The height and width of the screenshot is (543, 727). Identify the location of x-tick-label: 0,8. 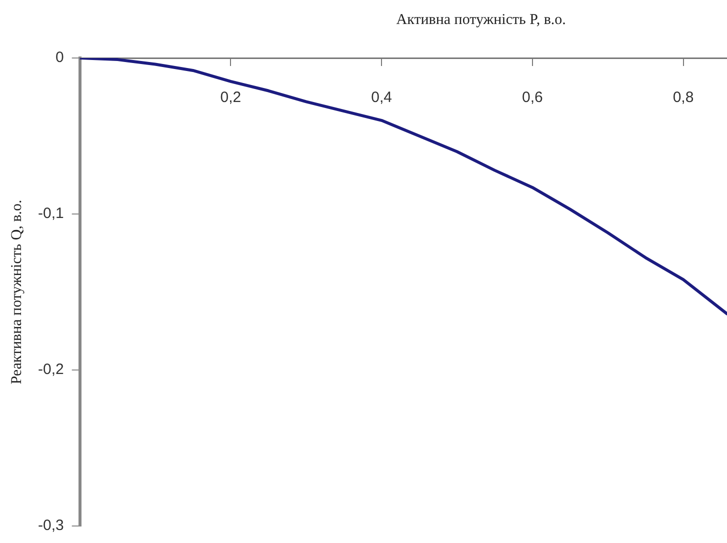
(683, 97).